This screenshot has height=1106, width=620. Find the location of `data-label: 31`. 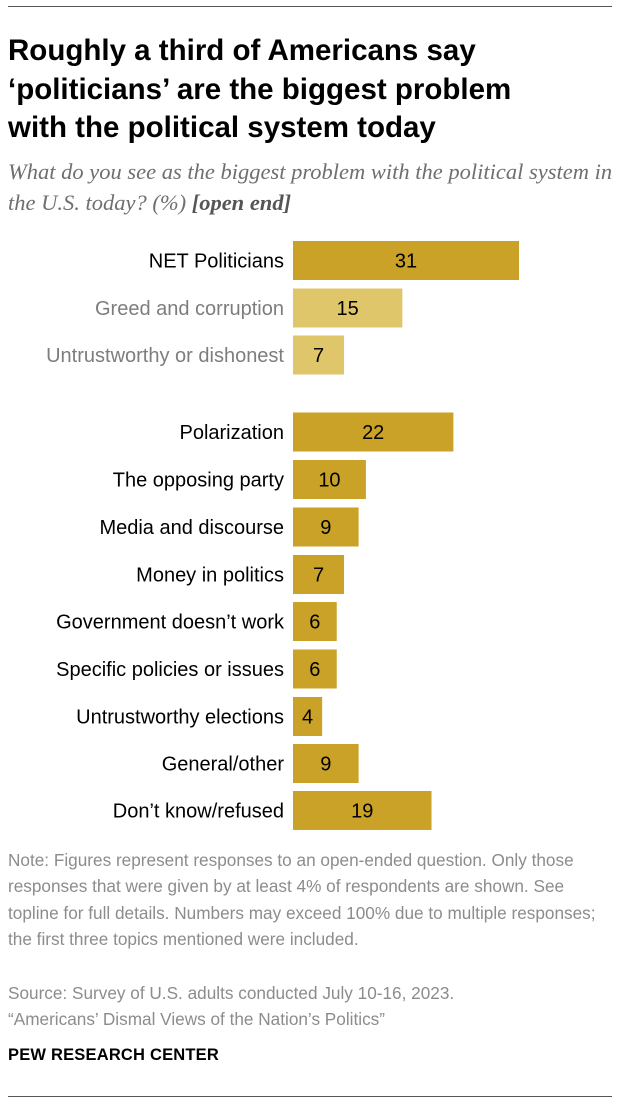

data-label: 31 is located at coordinates (406, 262).